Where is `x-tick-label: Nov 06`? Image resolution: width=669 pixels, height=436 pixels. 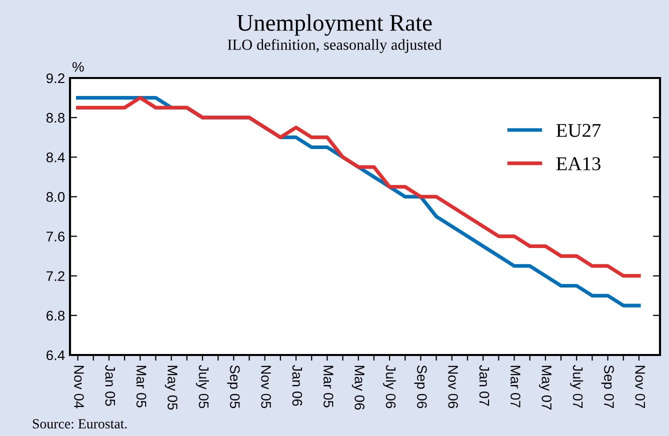 x-tick-label: Nov 06 is located at coordinates (453, 387).